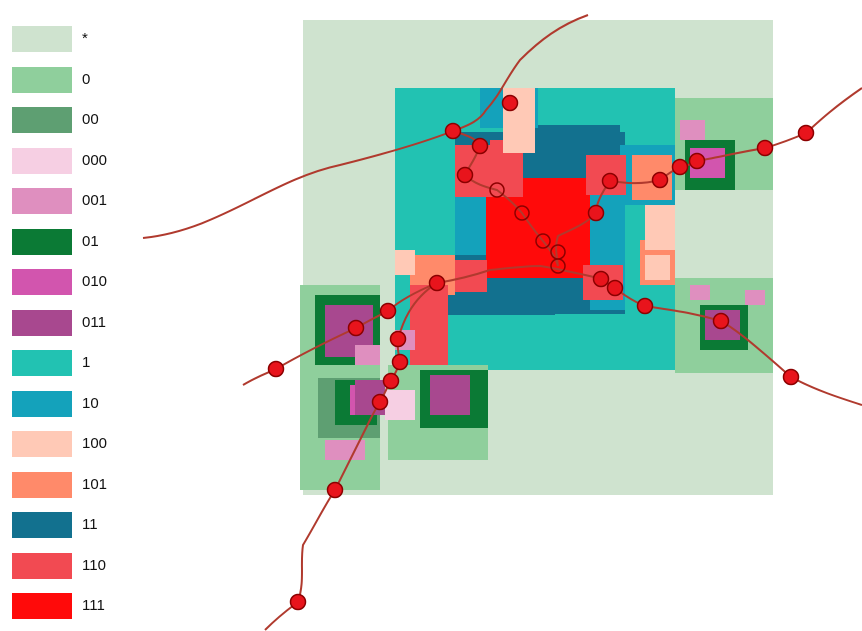 The width and height of the screenshot is (862, 631). I want to click on legend-item: 0, so click(72, 79).